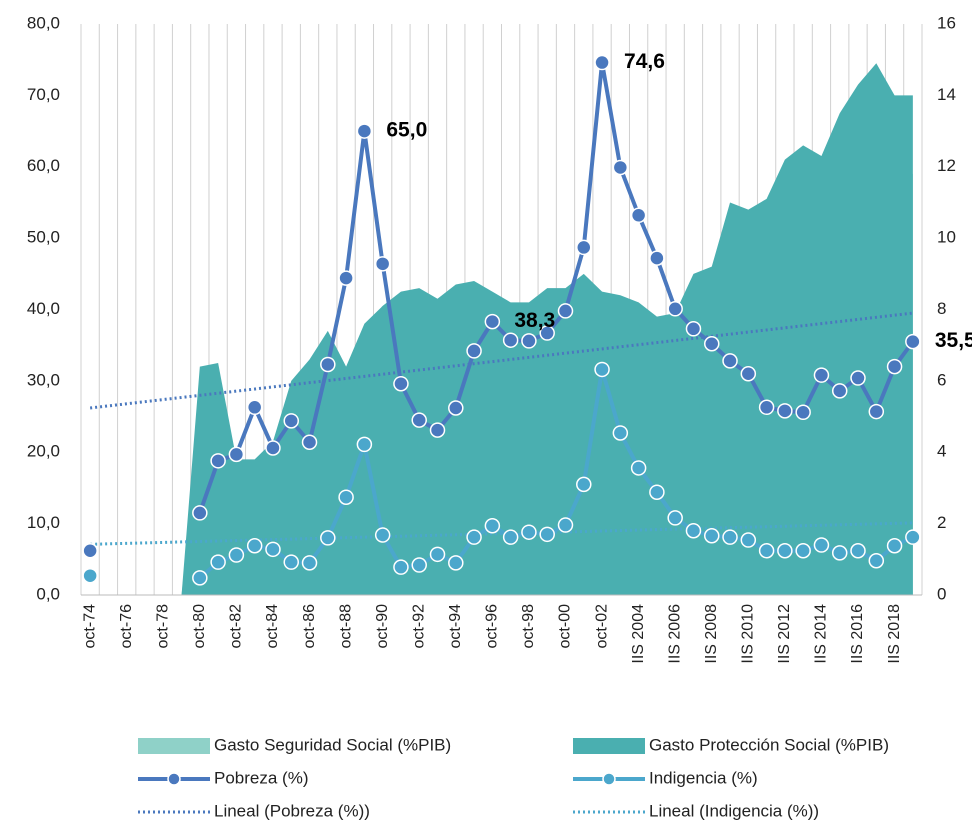 This screenshot has height=825, width=972. What do you see at coordinates (894, 634) in the screenshot?
I see `x-tick-label: IIS 2018` at bounding box center [894, 634].